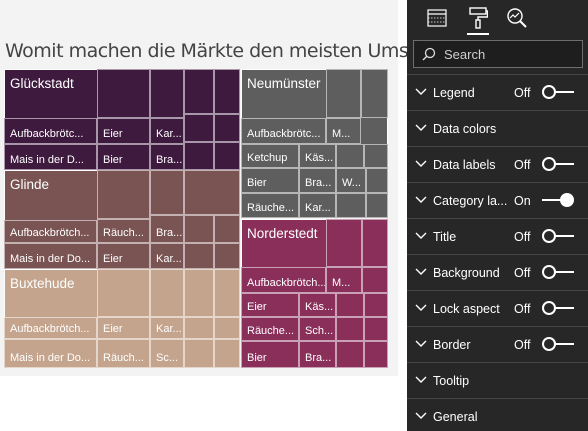 This screenshot has width=588, height=431. What do you see at coordinates (517, 18) in the screenshot?
I see `analytics-tab` at bounding box center [517, 18].